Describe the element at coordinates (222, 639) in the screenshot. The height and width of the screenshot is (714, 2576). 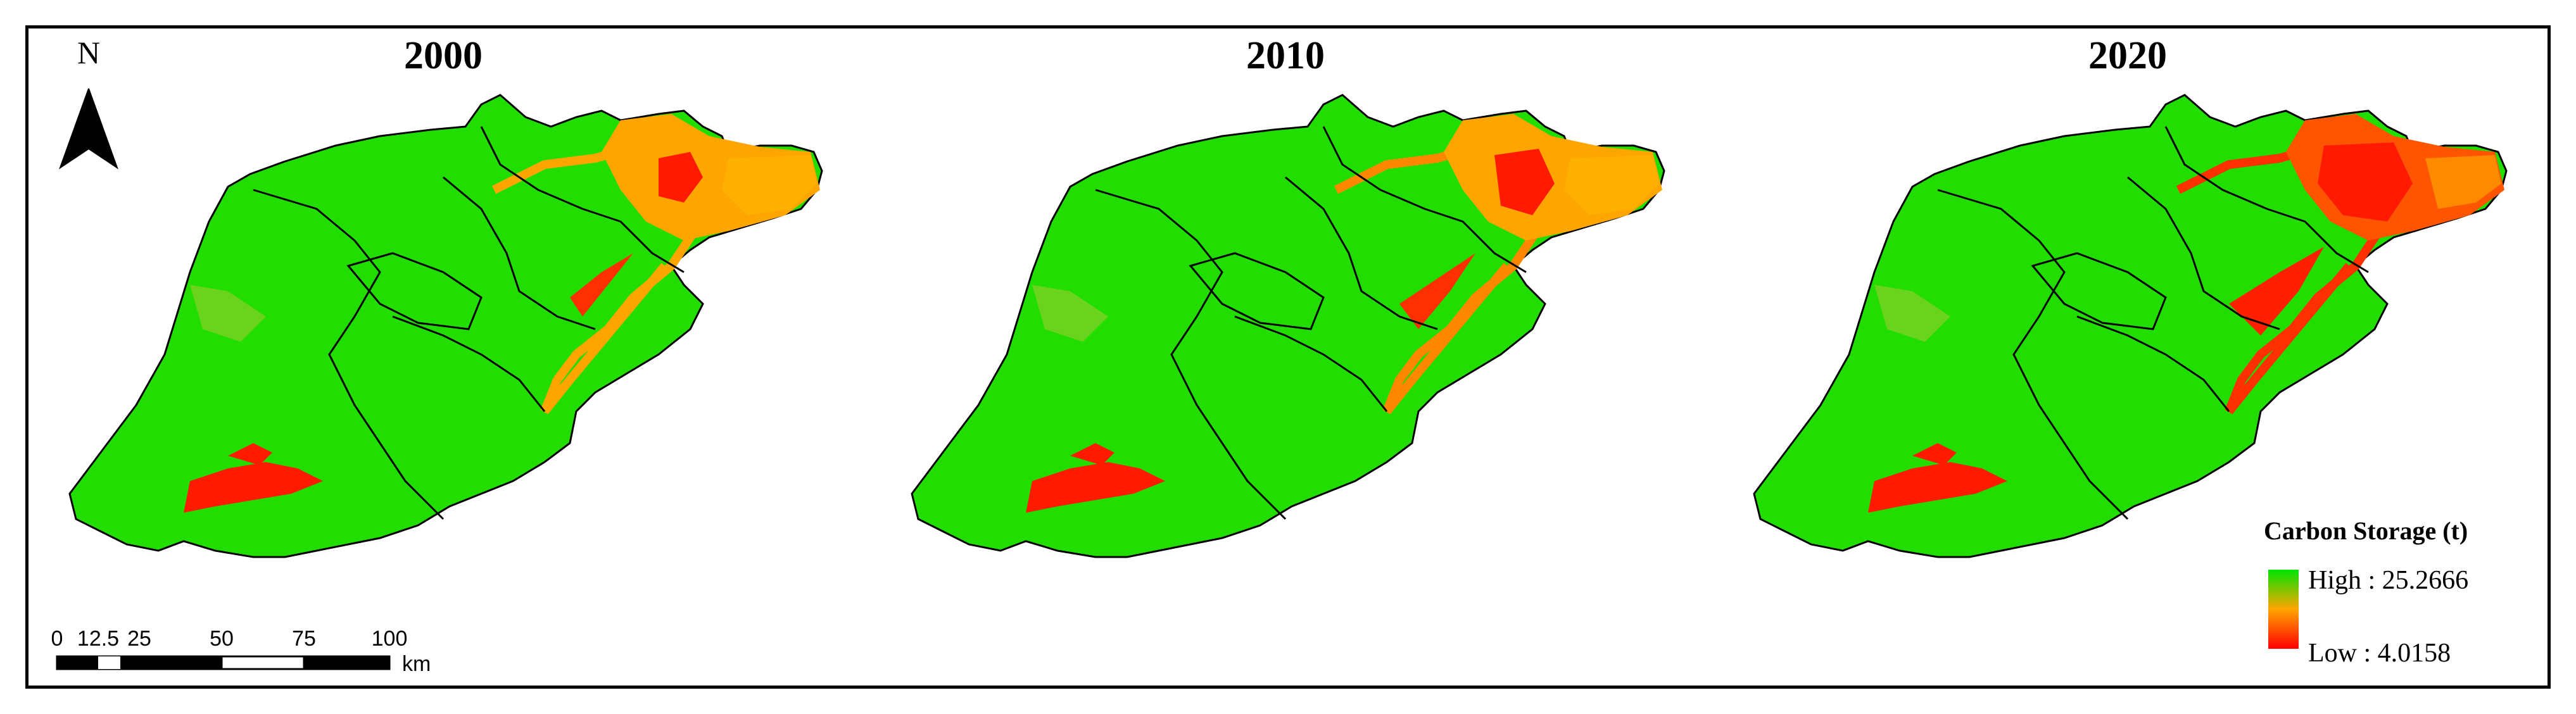
I see `scale-tick-label: 50` at that location.